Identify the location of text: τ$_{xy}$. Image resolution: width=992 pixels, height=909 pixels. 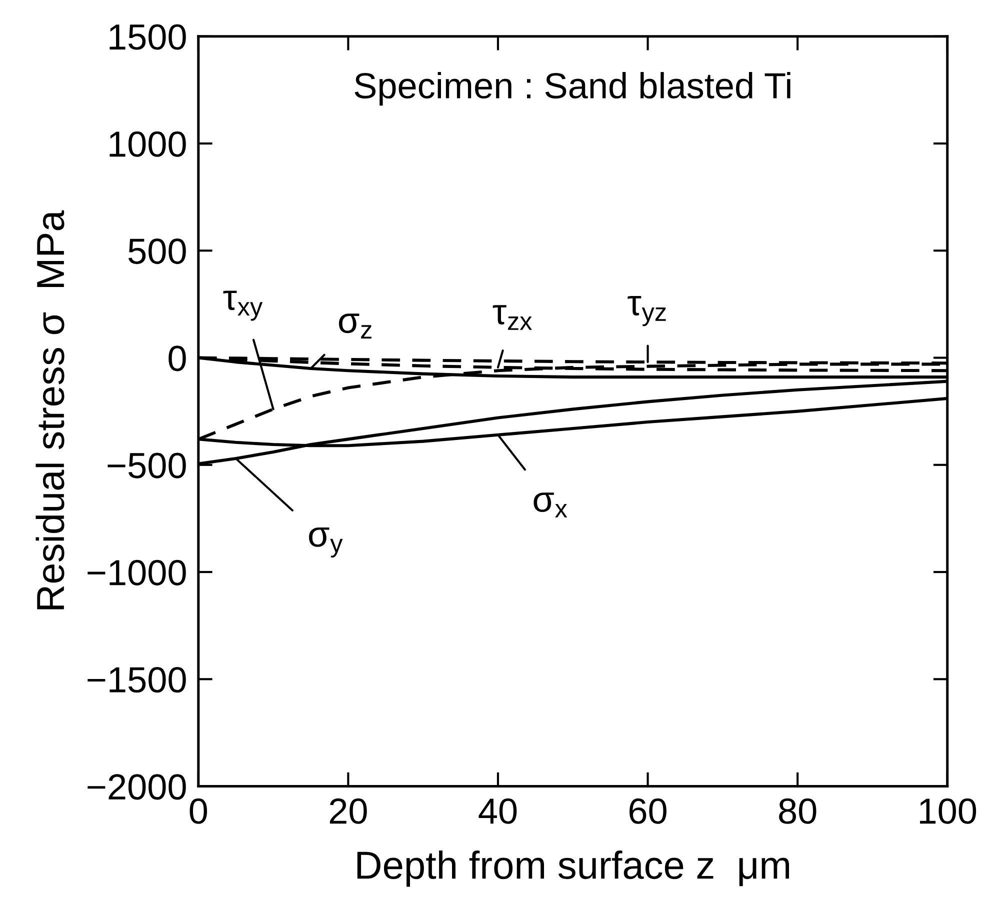
(243, 305).